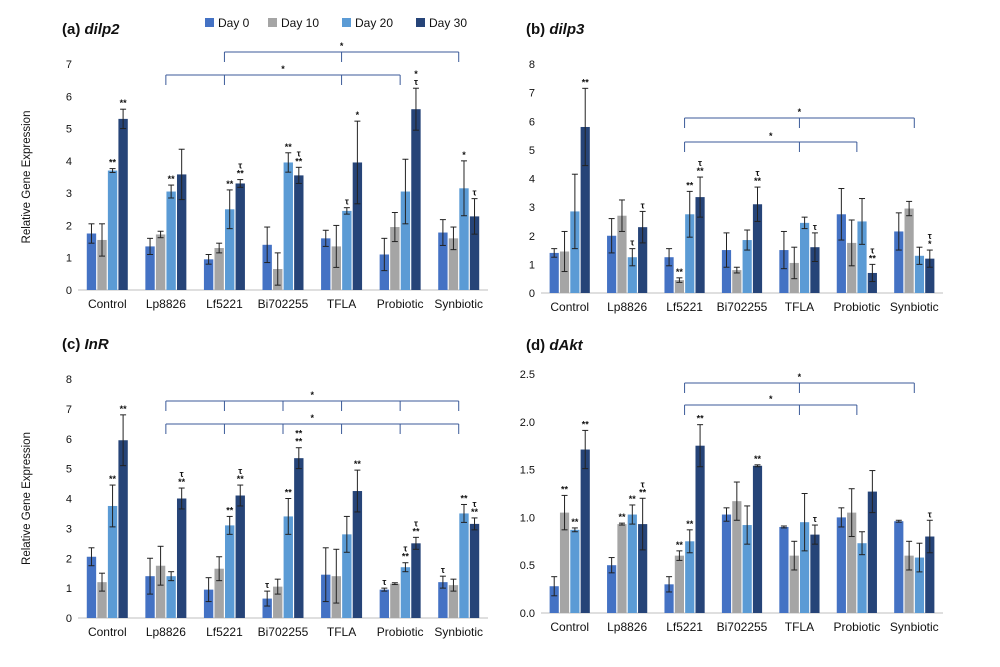 This screenshot has height=667, width=1000. I want to click on y-tick-label: 0.0, so click(527, 614).